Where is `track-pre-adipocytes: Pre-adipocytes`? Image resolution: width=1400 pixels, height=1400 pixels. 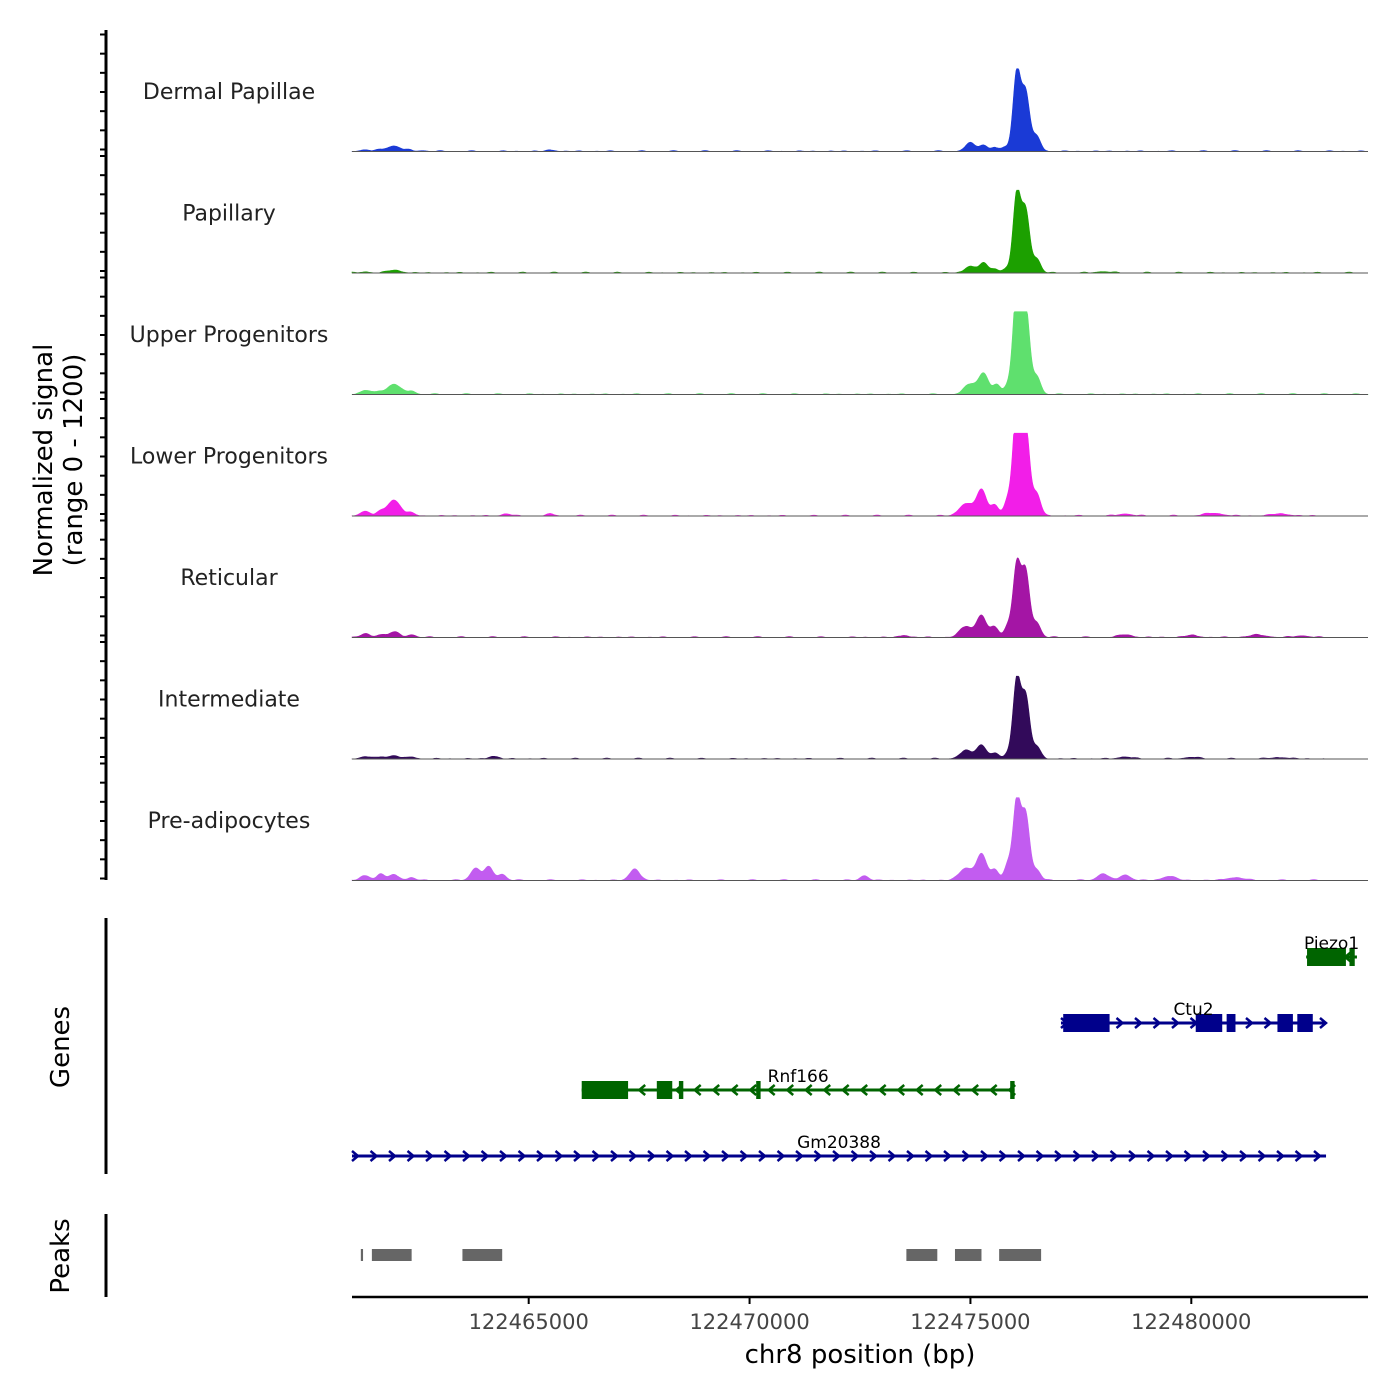
track-pre-adipocytes: Pre-adipocytes is located at coordinates (734, 821).